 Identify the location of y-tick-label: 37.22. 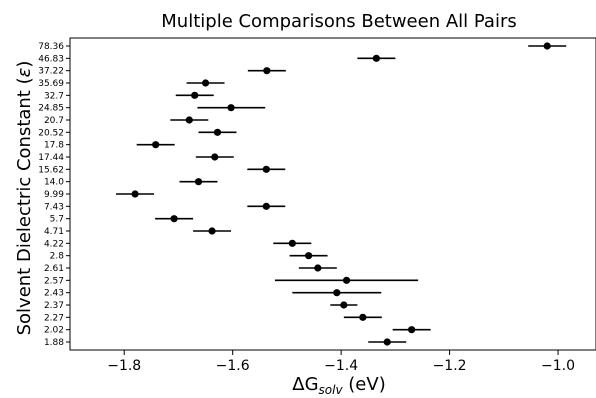
(51, 72).